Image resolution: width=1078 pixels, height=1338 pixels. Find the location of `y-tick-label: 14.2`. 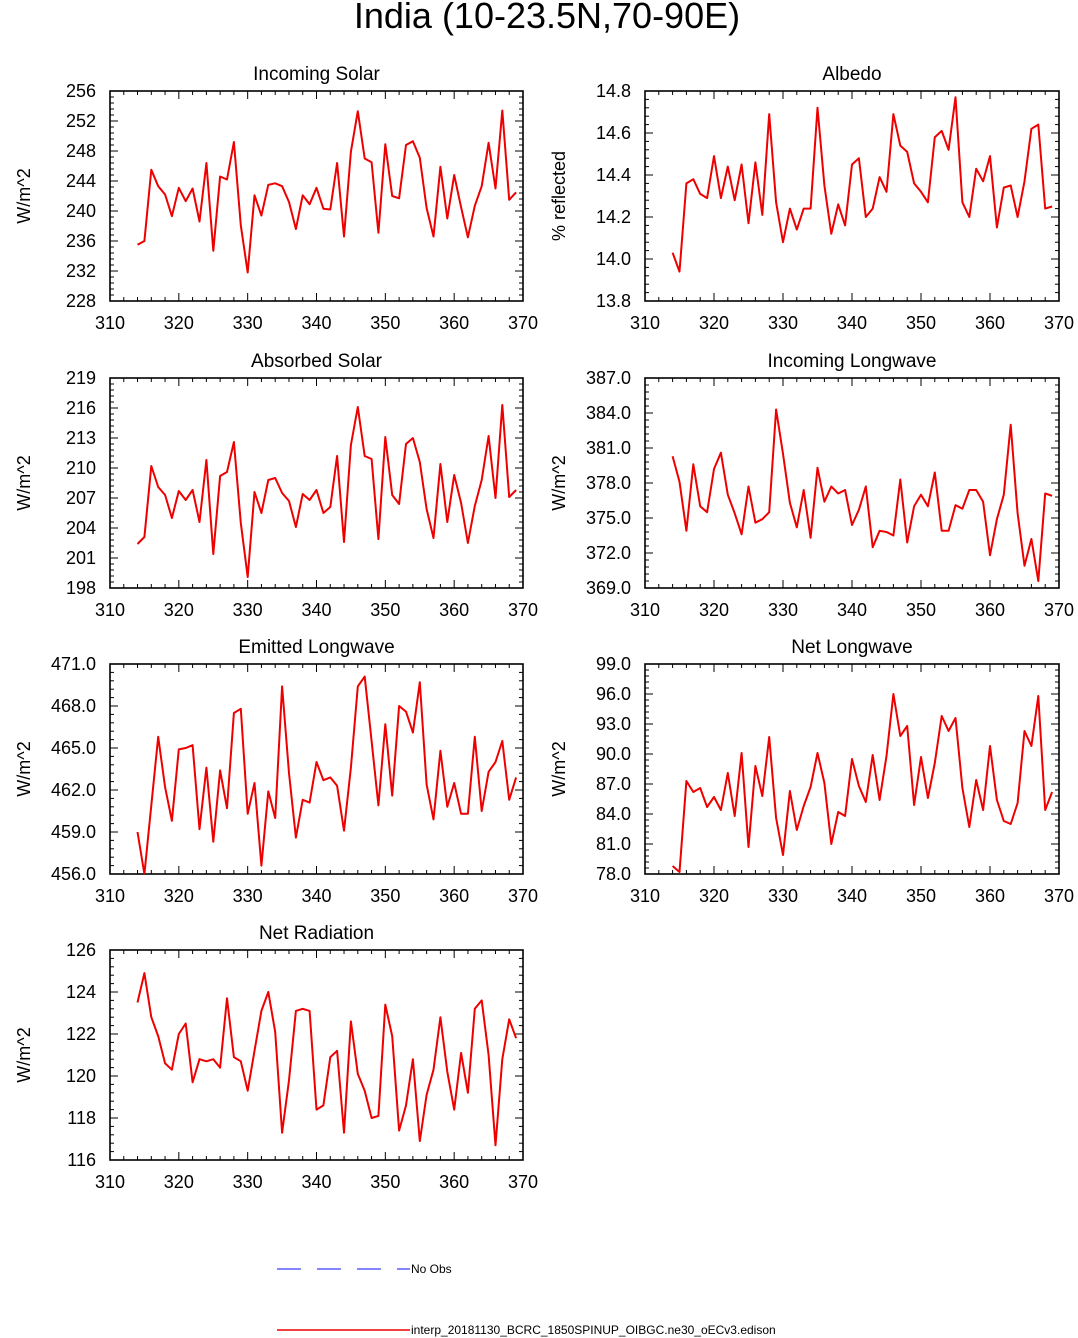

y-tick-label: 14.2 is located at coordinates (613, 217).